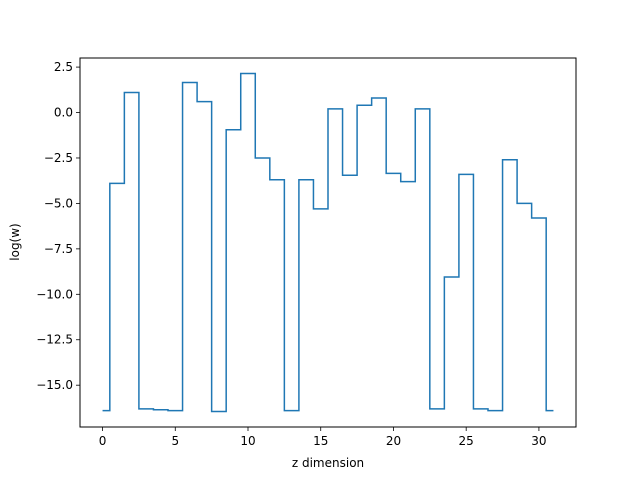  What do you see at coordinates (393, 441) in the screenshot?
I see `x-tick-label: 20` at bounding box center [393, 441].